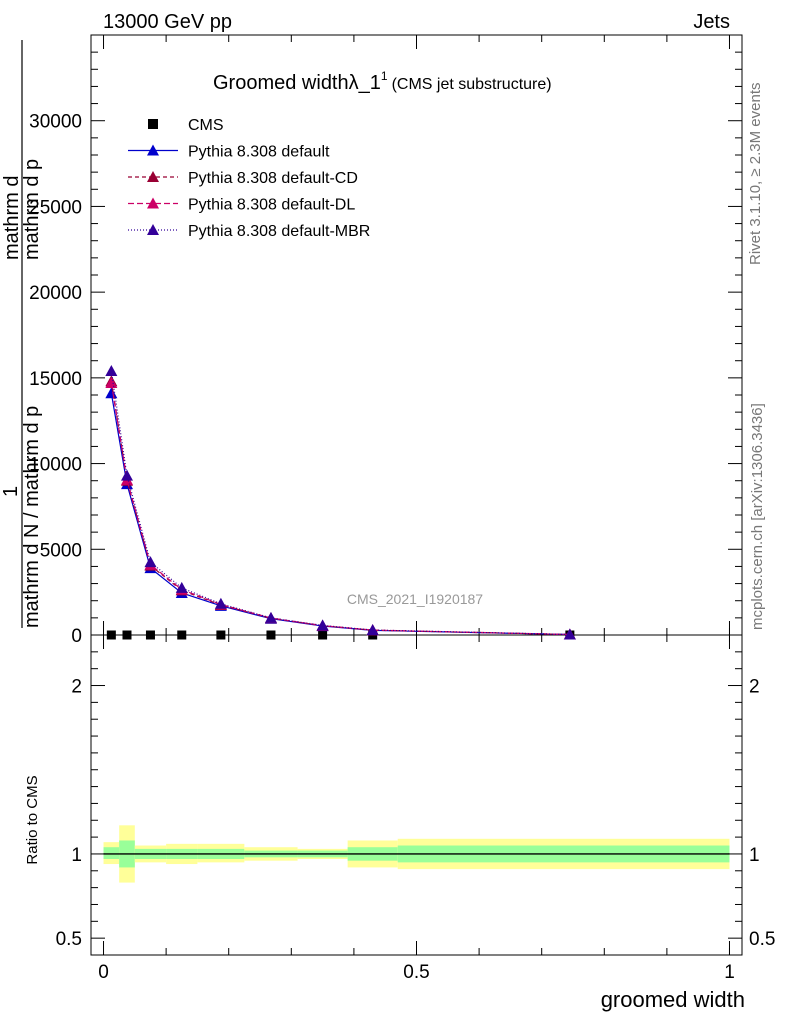 This screenshot has width=786, height=1024. What do you see at coordinates (754, 687) in the screenshot?
I see `ratio-y-tick-label-right: 2` at bounding box center [754, 687].